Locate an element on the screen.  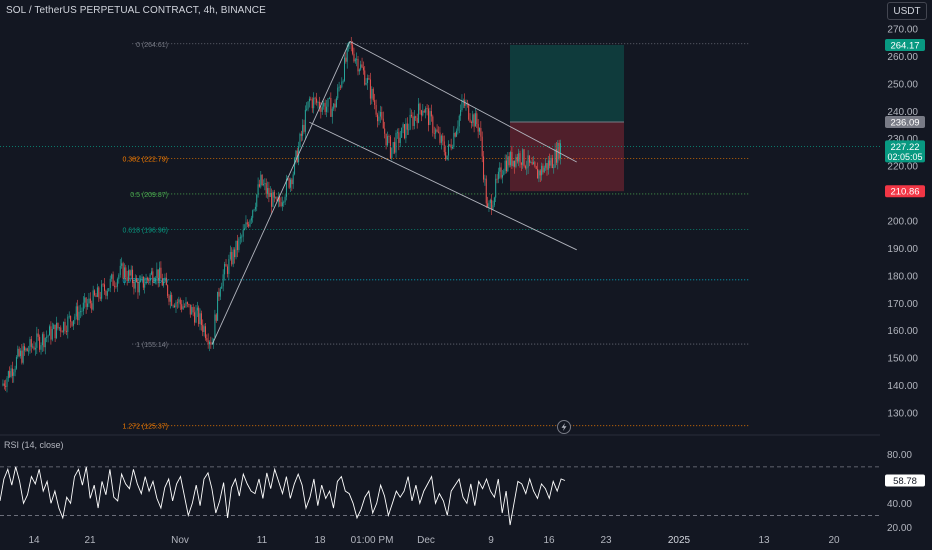
time-axis: 14 21 Nov 11 18 01:00 PM Dec 9 16 23 2025 13 20 is located at coordinates (434, 540).